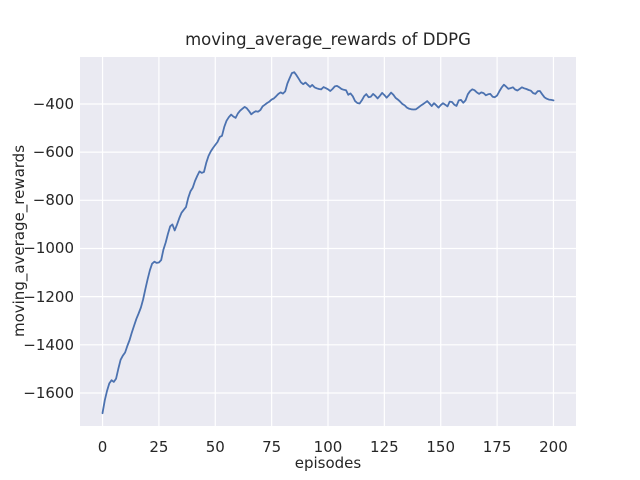 This screenshot has height=480, width=640. Describe the element at coordinates (328, 39) in the screenshot. I see `chart-title: moving_average_rewards of DDPG` at that location.